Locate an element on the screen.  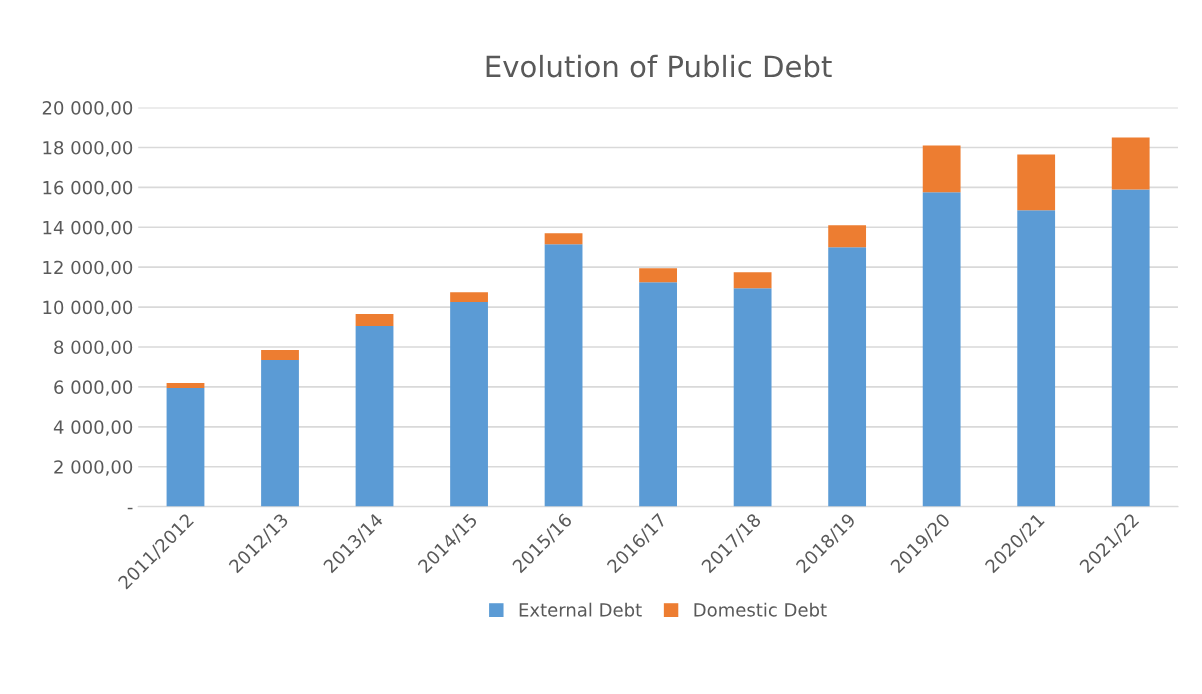
legend-label: Domestic Debt is located at coordinates (760, 609).